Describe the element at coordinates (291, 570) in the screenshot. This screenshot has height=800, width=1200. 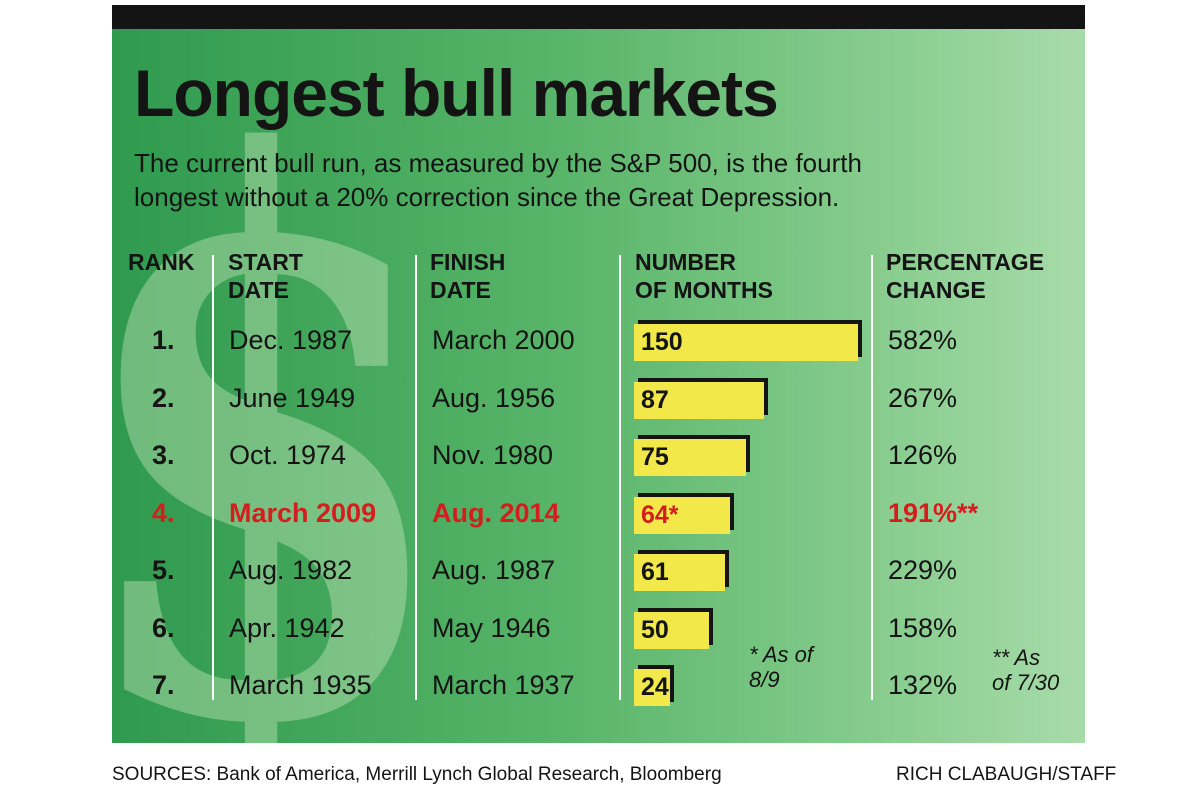
I see `start-date-cell: Aug. 1982` at that location.